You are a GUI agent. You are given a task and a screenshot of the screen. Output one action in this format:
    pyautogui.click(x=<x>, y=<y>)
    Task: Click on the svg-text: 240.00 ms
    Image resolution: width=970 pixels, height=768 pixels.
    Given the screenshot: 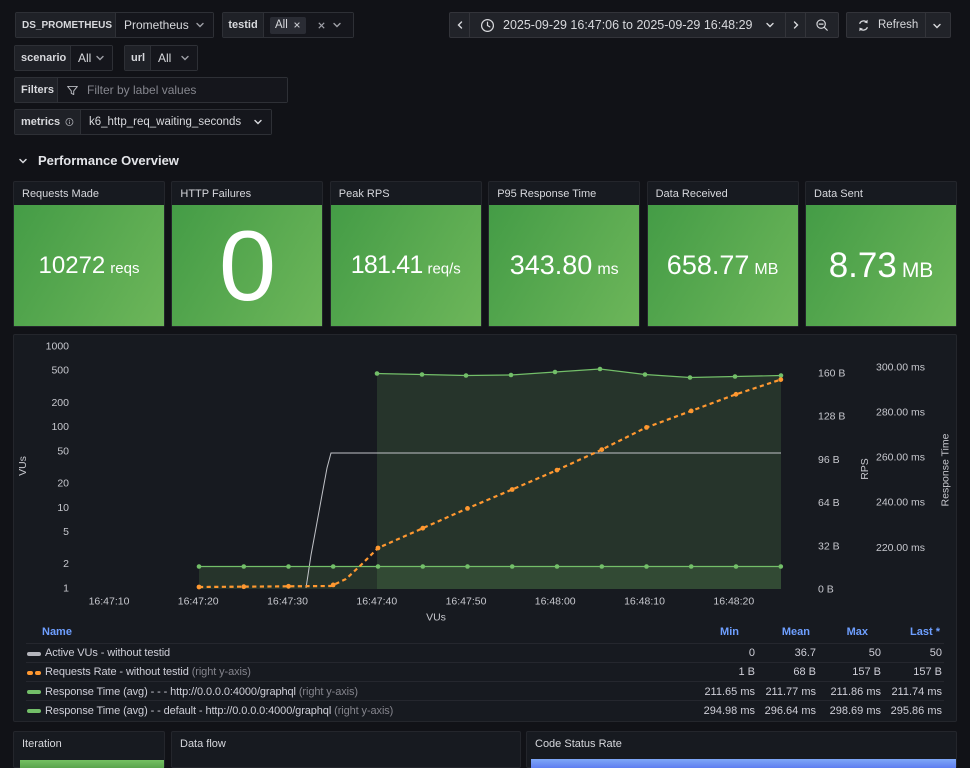 What is the action you would take?
    pyautogui.click(x=900, y=503)
    